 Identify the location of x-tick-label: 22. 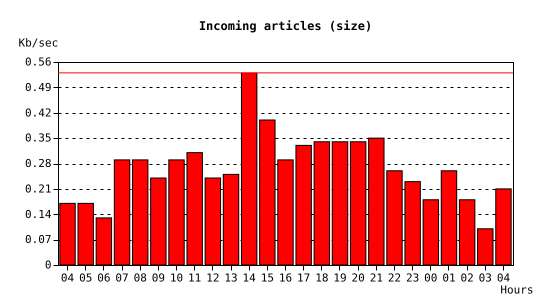
(395, 278).